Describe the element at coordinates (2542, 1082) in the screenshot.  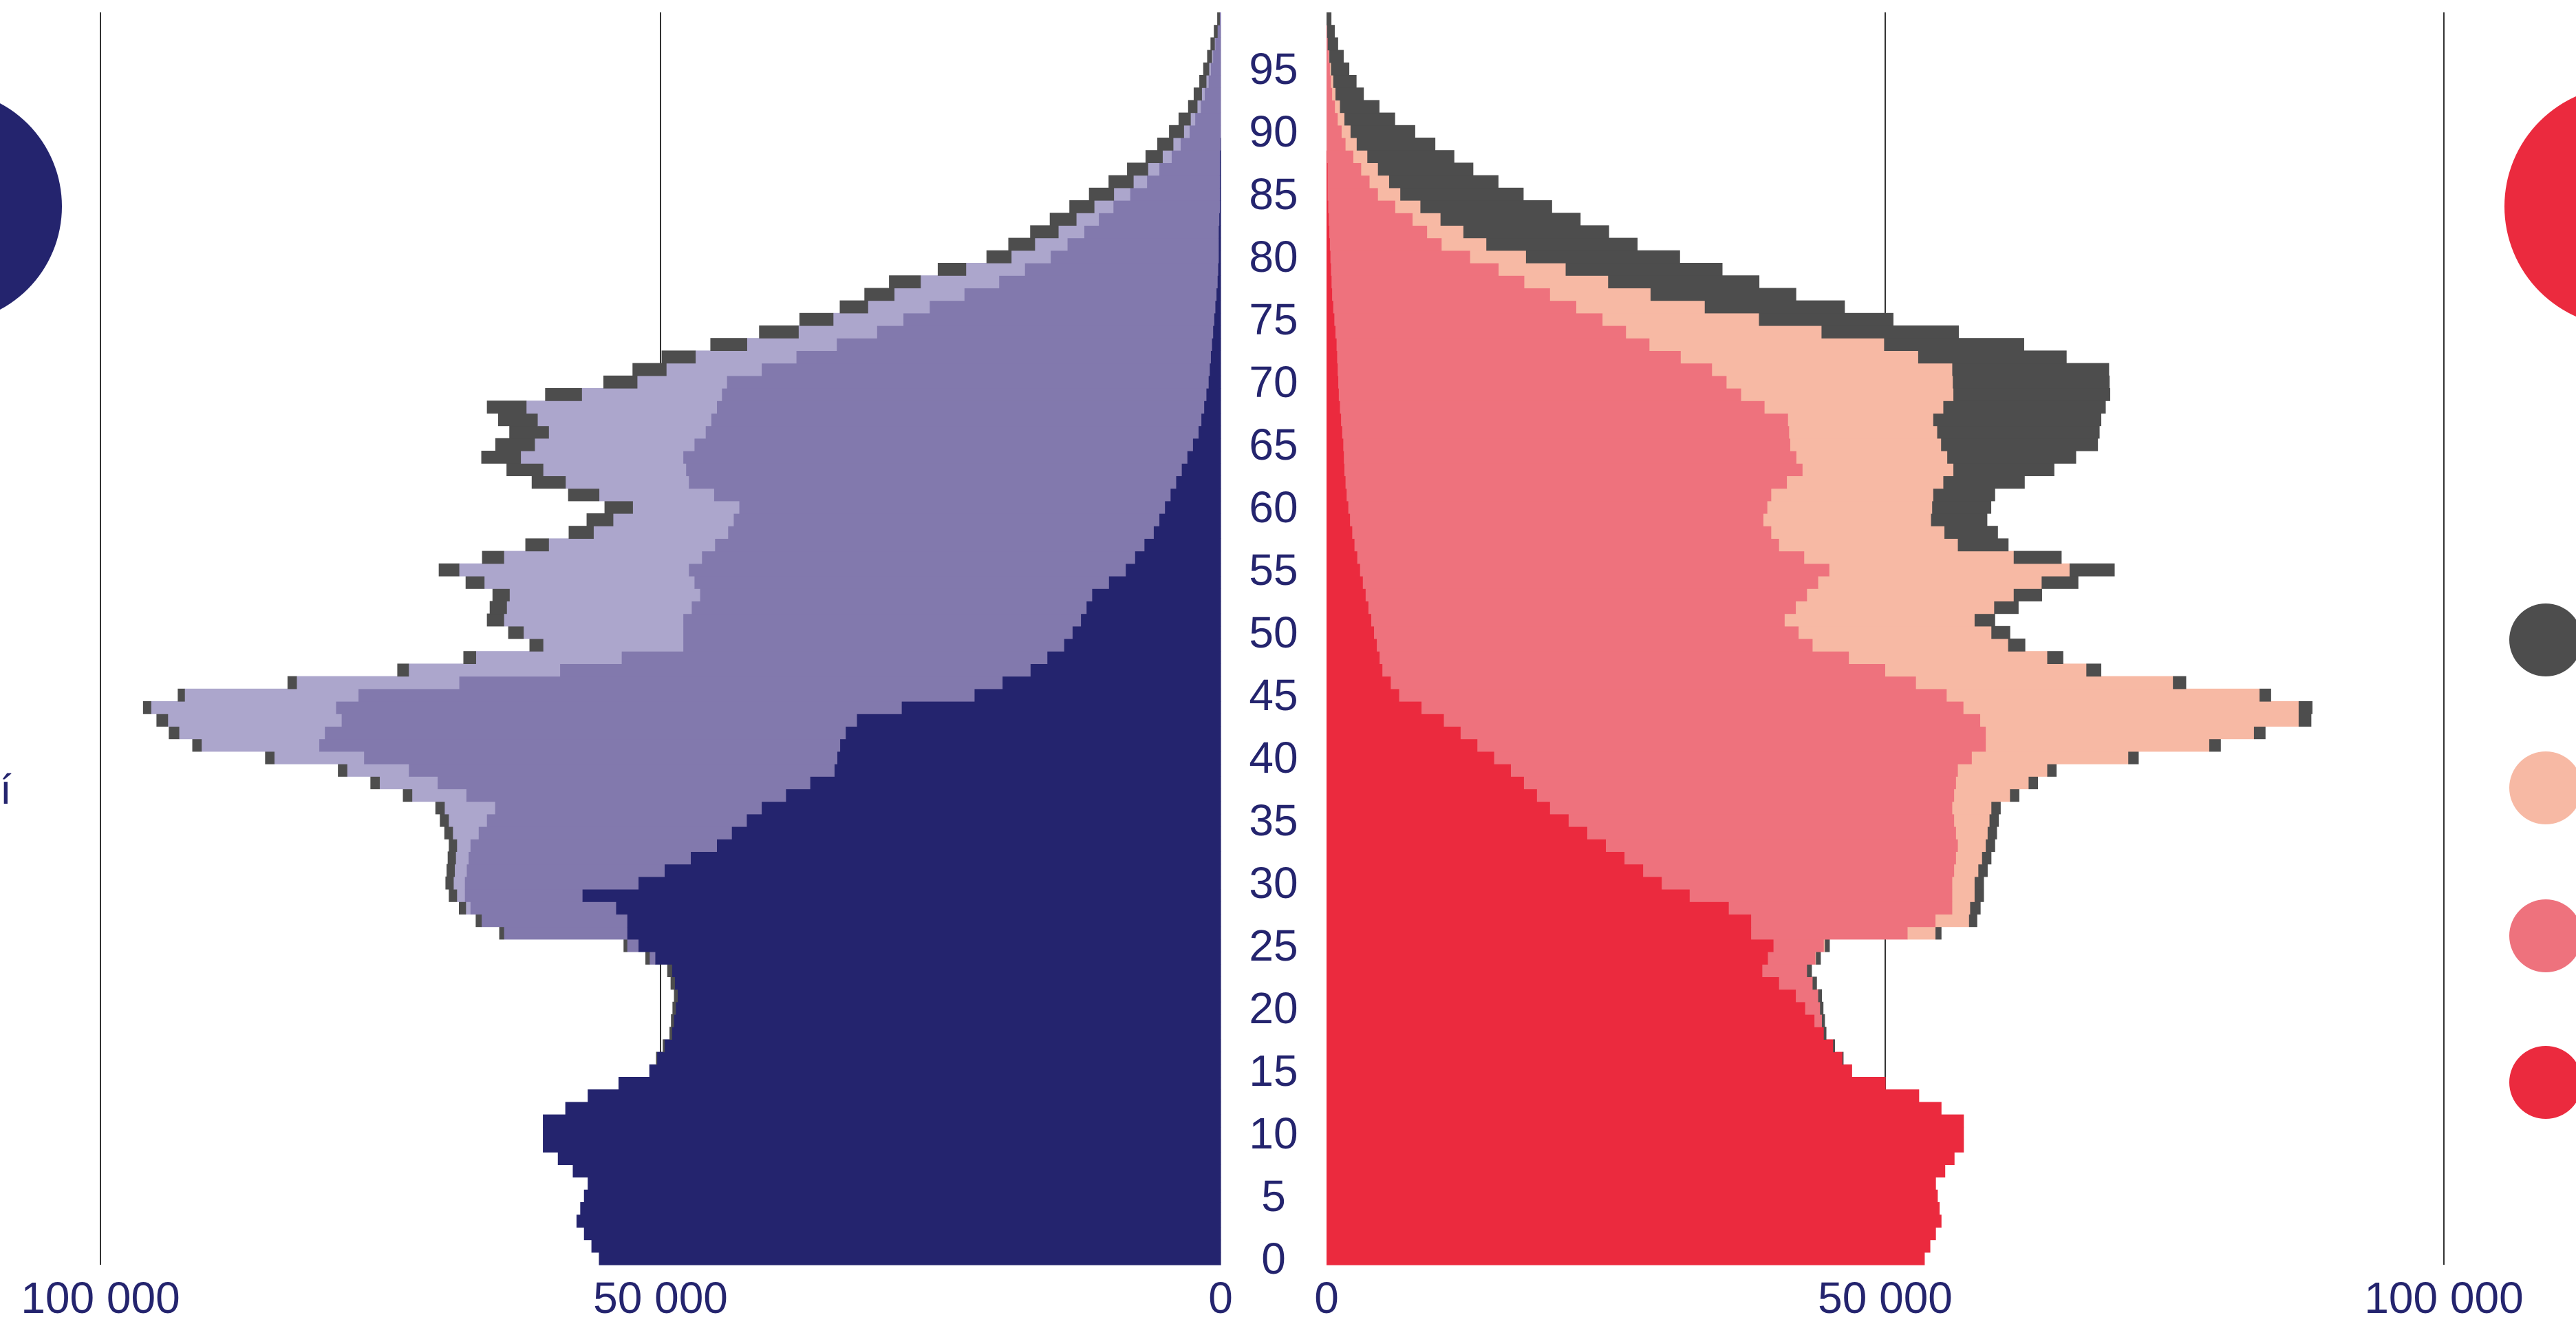
I see `legend-swatch-red` at that location.